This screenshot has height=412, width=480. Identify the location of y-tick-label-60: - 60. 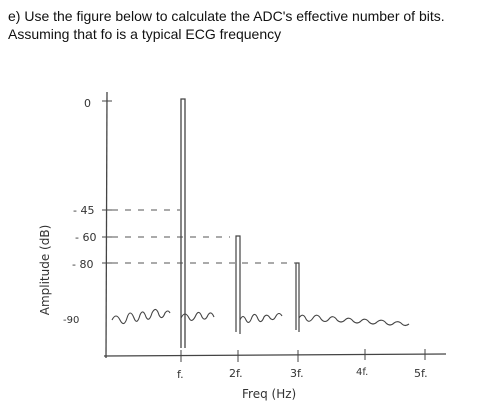
(85, 237).